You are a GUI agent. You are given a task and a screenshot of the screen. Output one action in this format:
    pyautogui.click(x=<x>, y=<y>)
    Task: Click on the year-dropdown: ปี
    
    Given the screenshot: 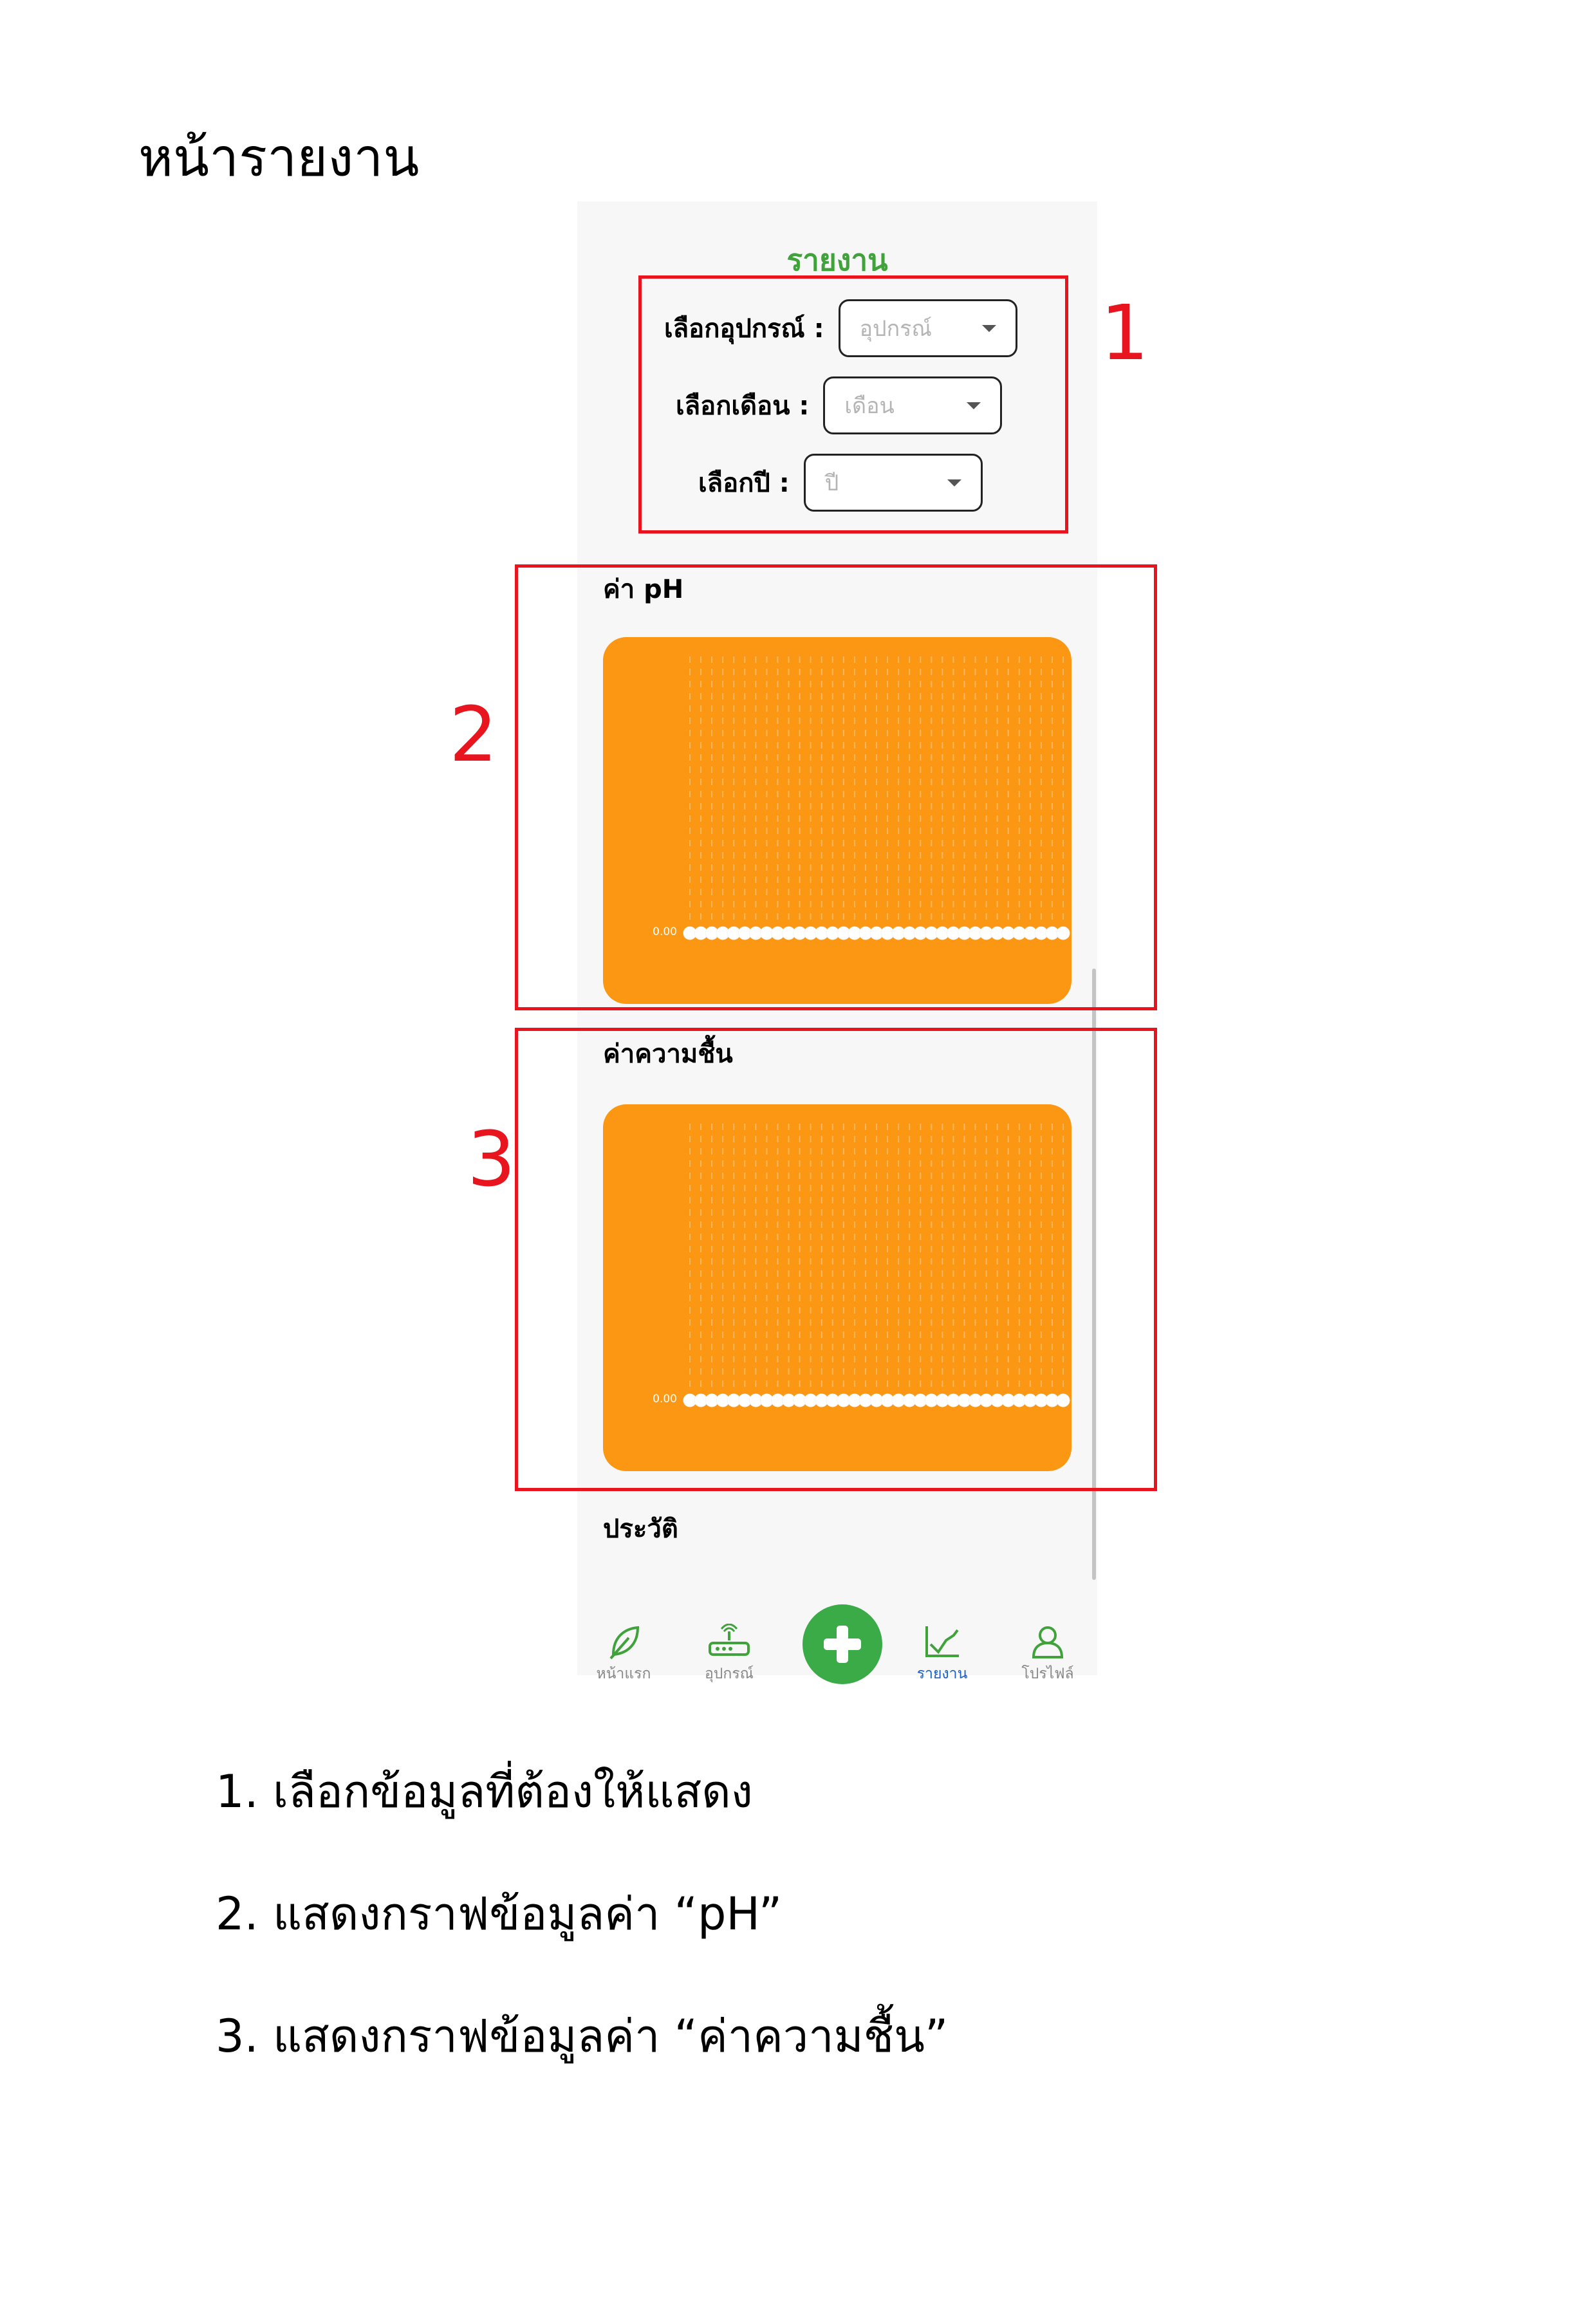 What is the action you would take?
    pyautogui.click(x=893, y=483)
    